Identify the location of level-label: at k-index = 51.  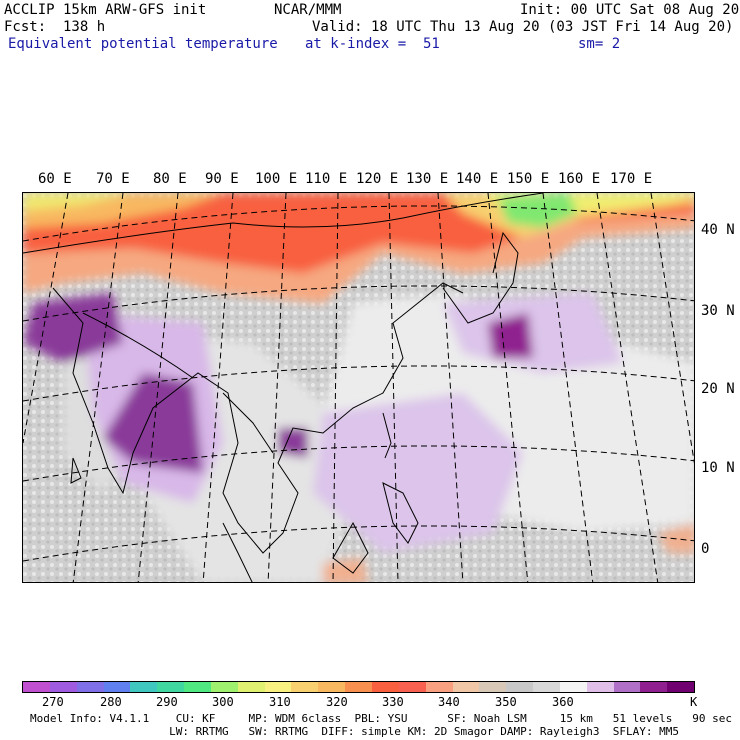
(372, 44).